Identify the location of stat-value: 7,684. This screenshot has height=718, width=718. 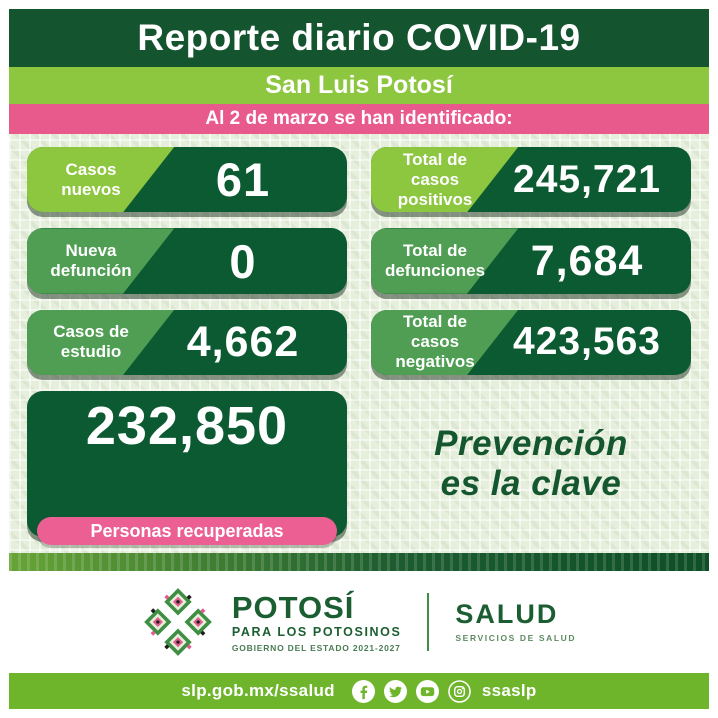
(587, 260).